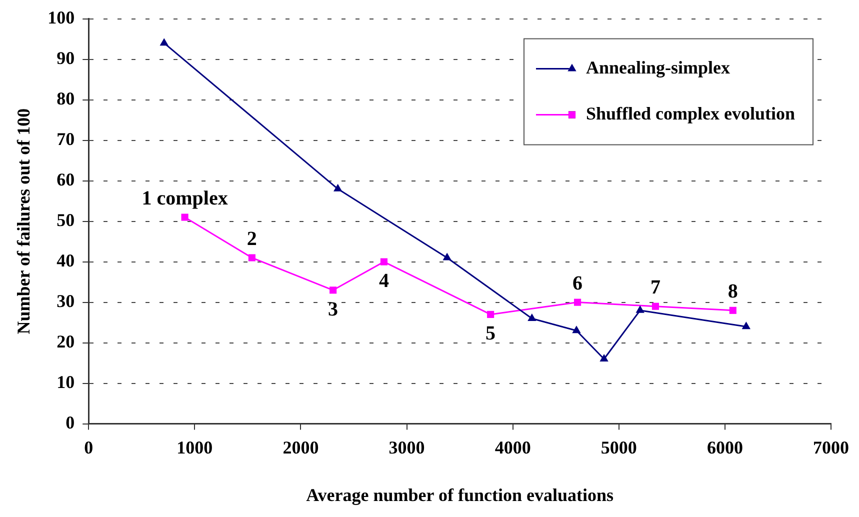 The height and width of the screenshot is (517, 859). What do you see at coordinates (65, 220) in the screenshot?
I see `y-tick-label: 50` at bounding box center [65, 220].